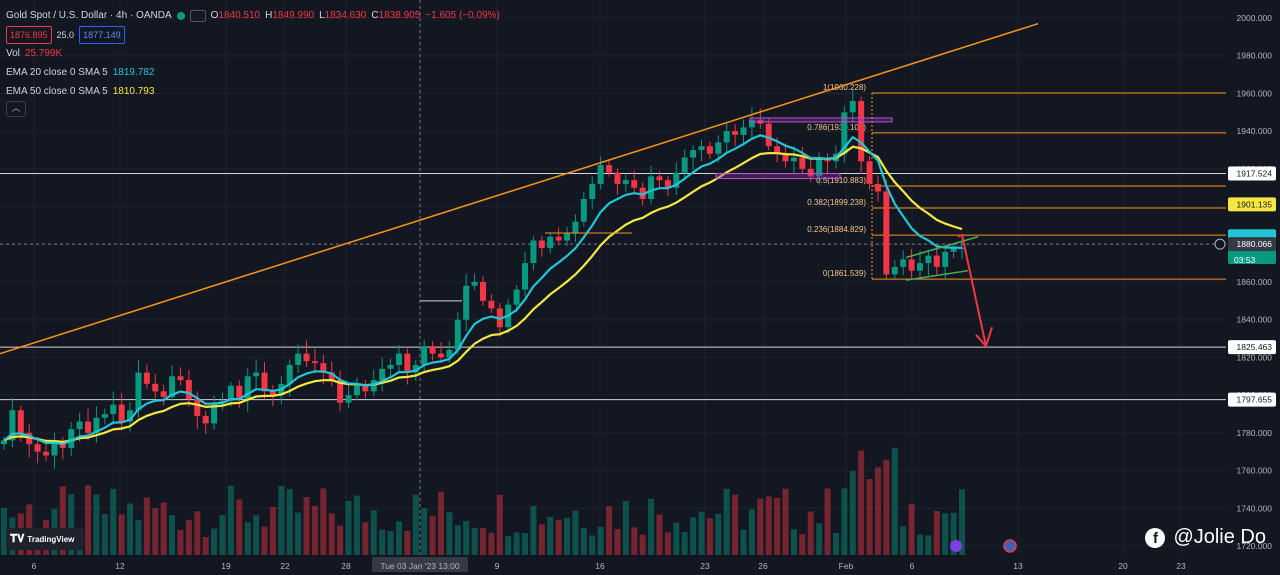  What do you see at coordinates (937, 275) in the screenshot?
I see `channel-bottom-line` at bounding box center [937, 275].